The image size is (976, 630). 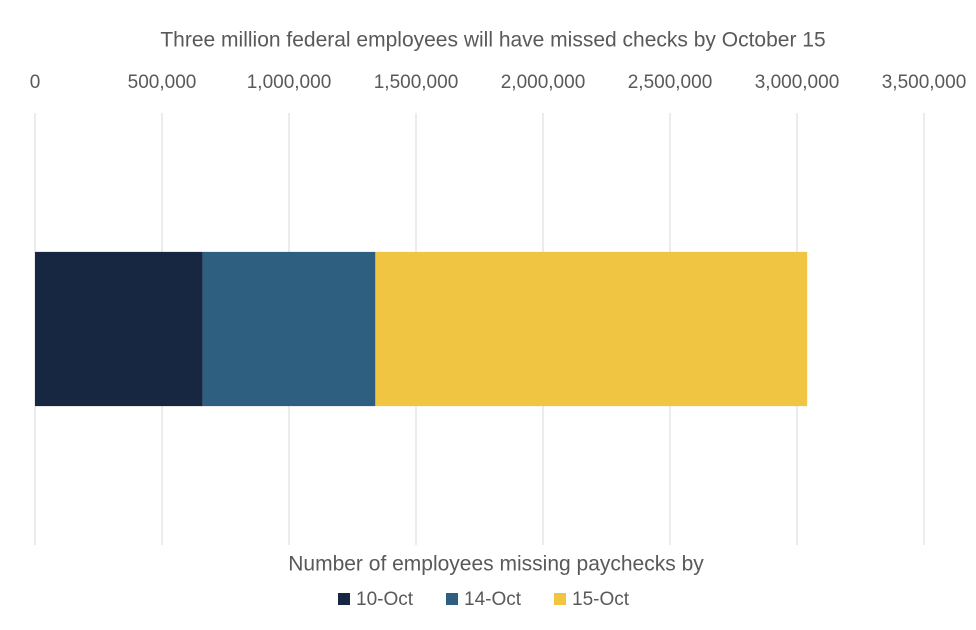 What do you see at coordinates (162, 82) in the screenshot?
I see `x-tick-label: 500,000` at bounding box center [162, 82].